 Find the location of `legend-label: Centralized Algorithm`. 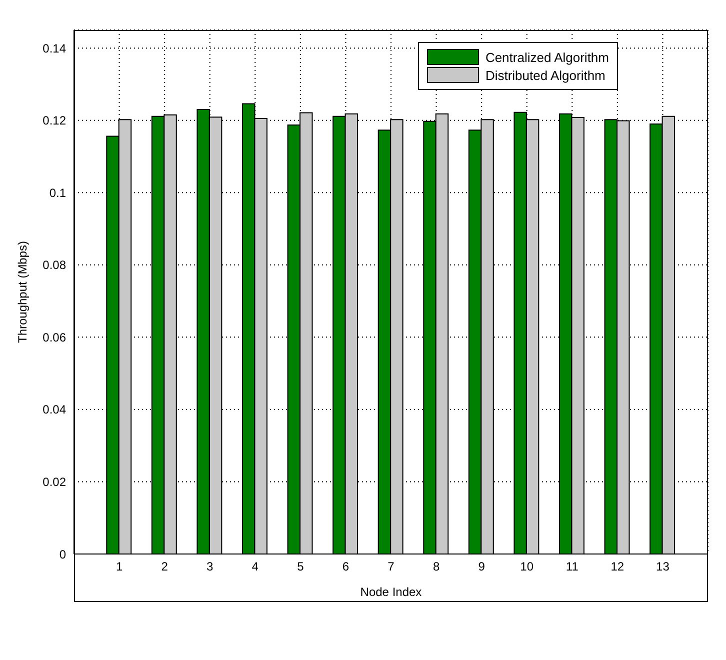

legend-label: Centralized Algorithm is located at coordinates (547, 57).